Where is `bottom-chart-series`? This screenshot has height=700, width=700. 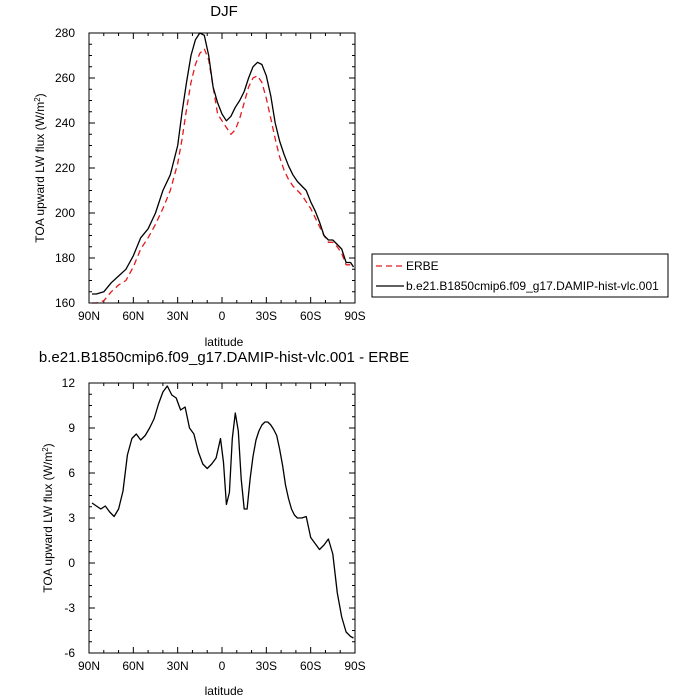 bottom-chart-series is located at coordinates (222, 512).